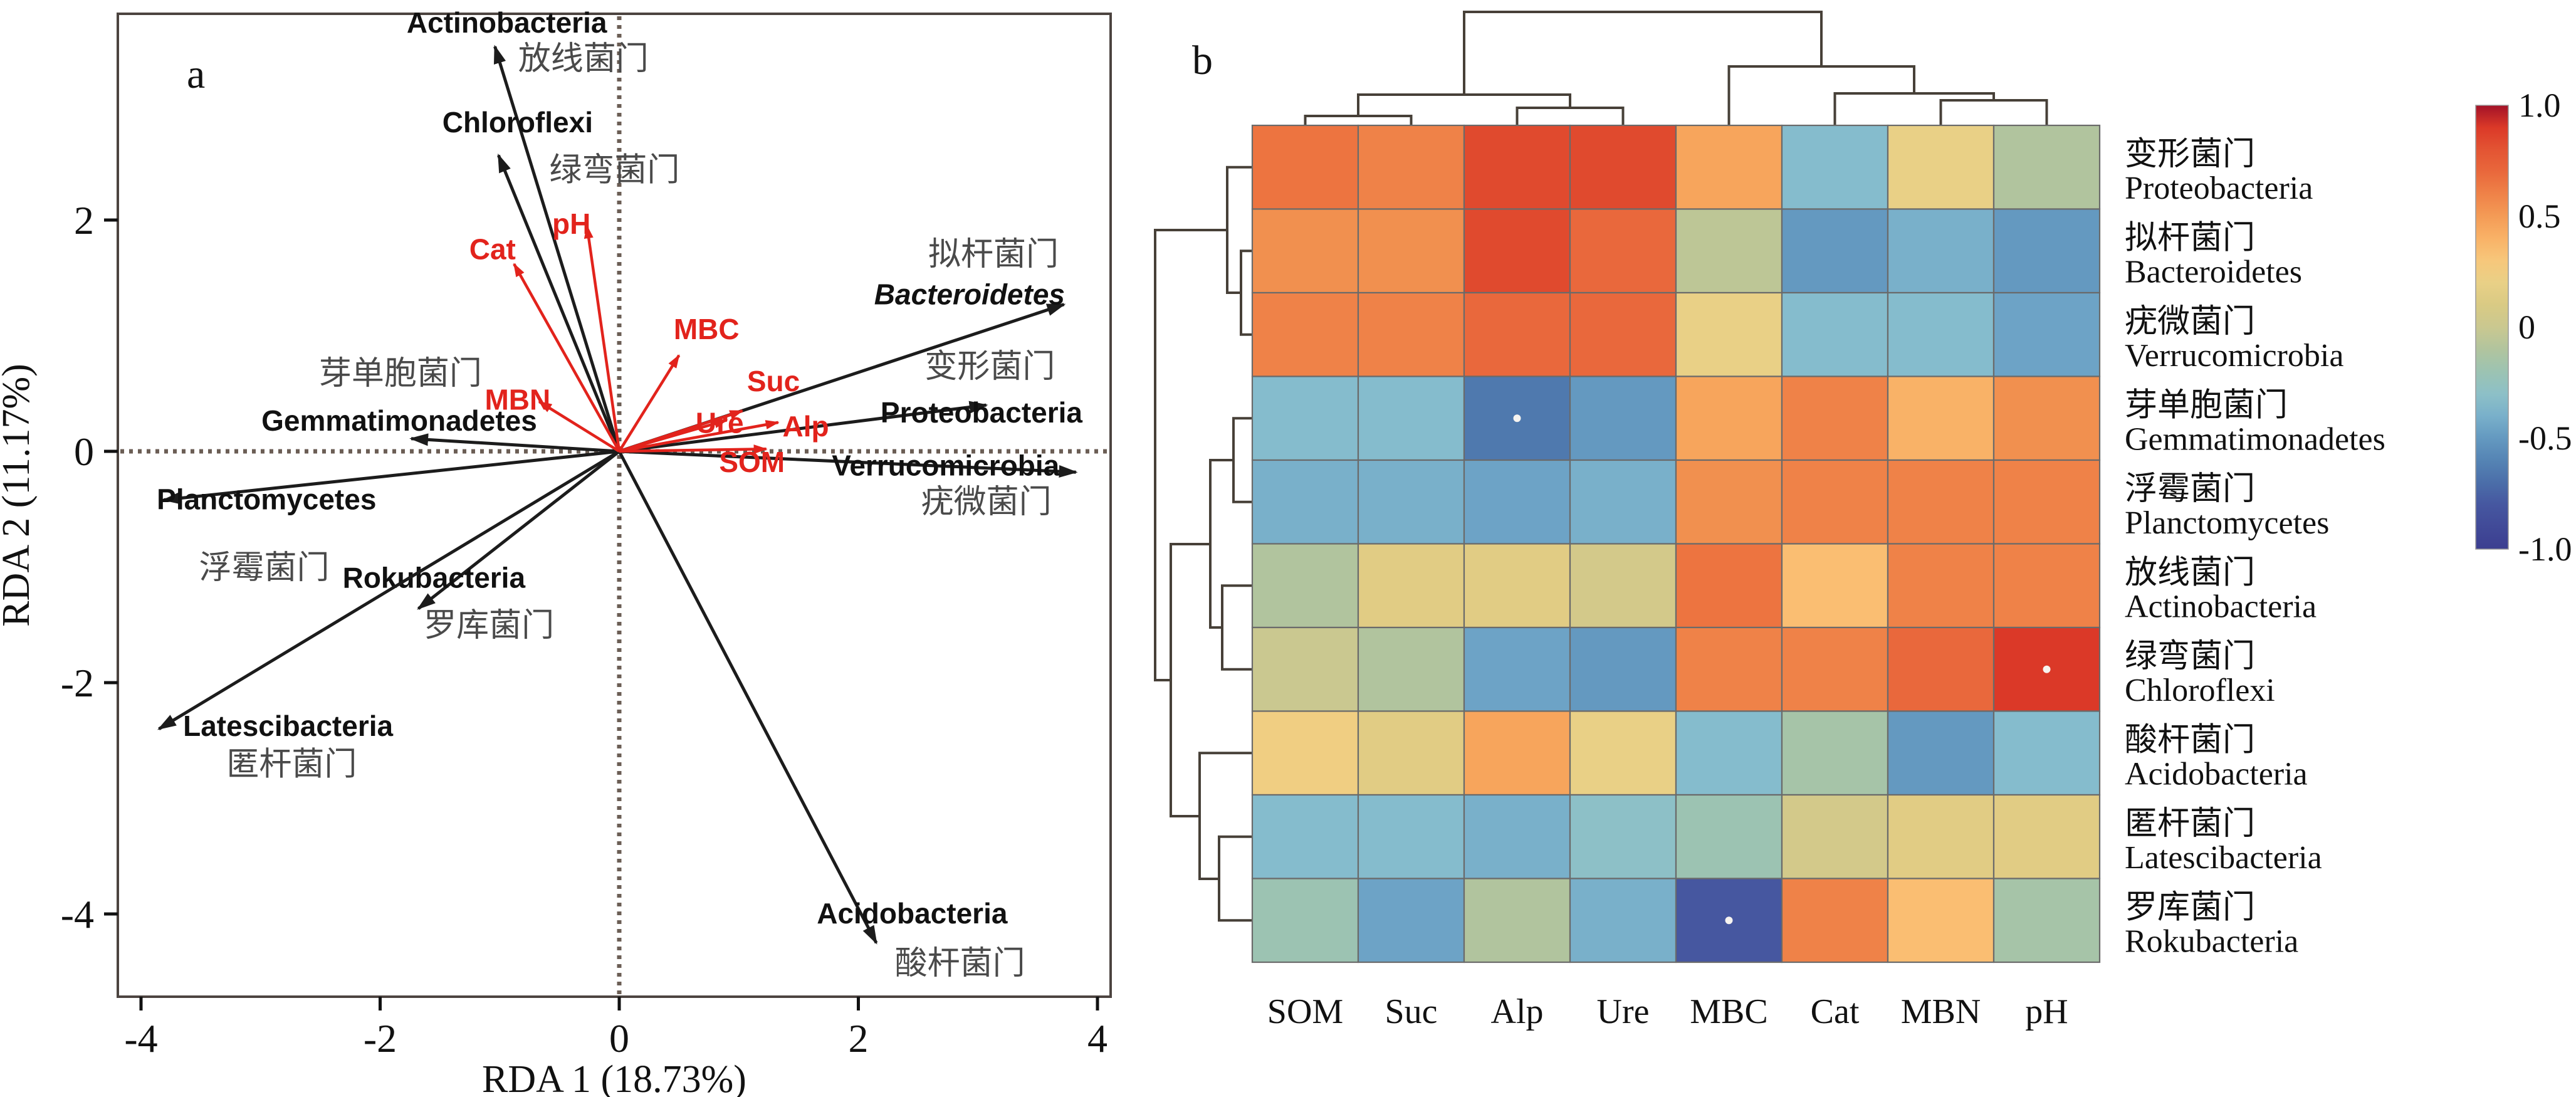  I want to click on heatmap-cell-bacteroidetes-alp, so click(1517, 251).